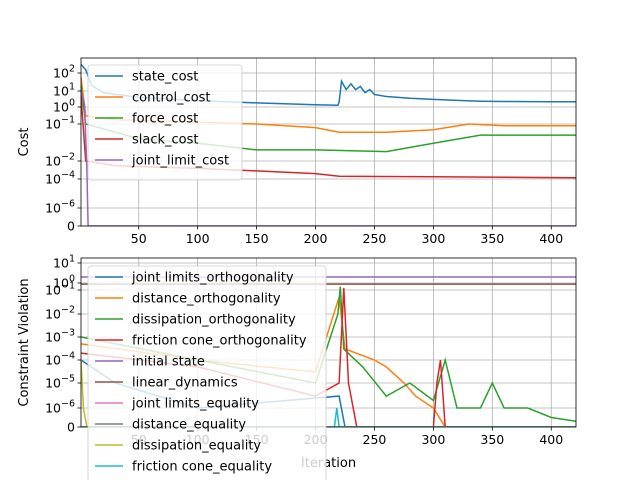 The width and height of the screenshot is (640, 480). Describe the element at coordinates (168, 362) in the screenshot. I see `legend-label: initial state` at that location.